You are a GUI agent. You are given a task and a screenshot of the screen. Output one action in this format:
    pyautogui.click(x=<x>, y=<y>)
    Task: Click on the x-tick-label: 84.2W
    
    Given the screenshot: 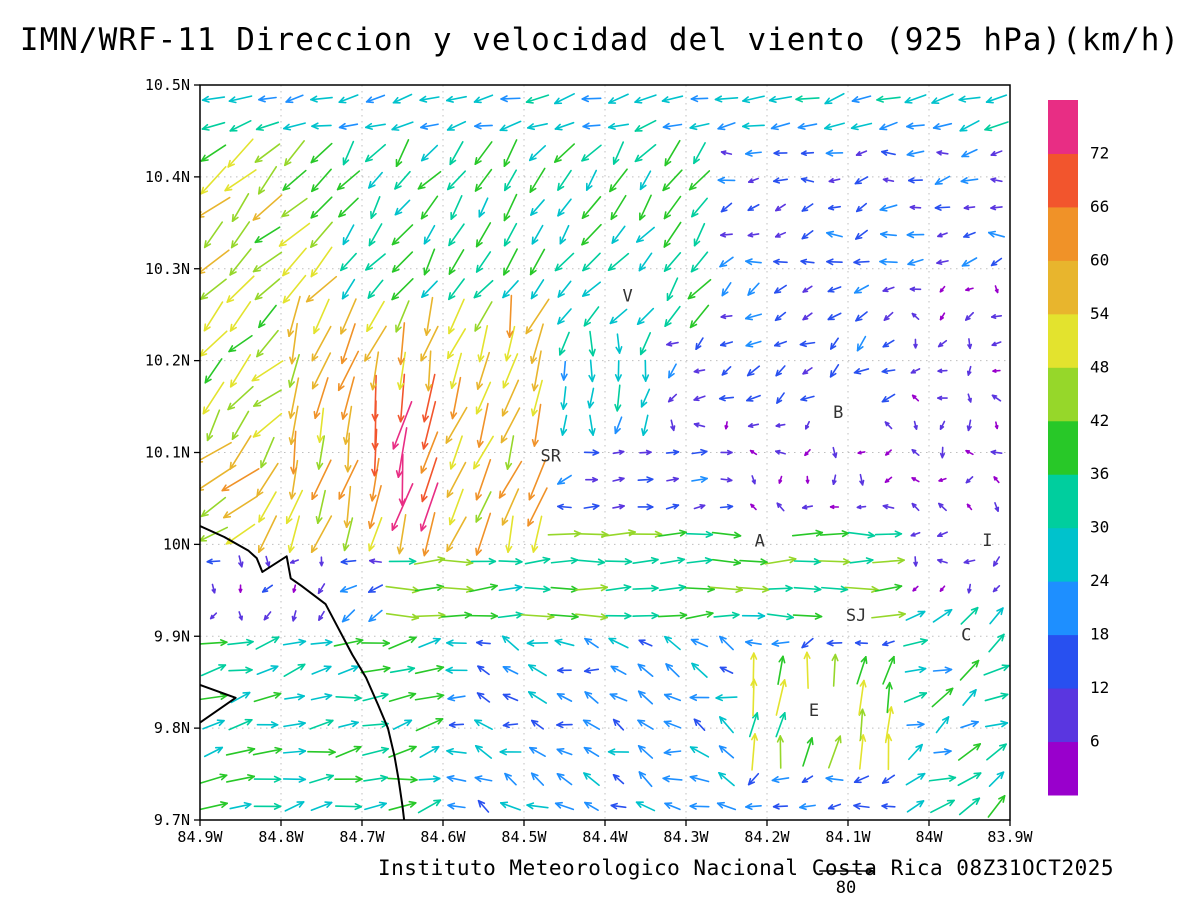 What is the action you would take?
    pyautogui.click(x=767, y=837)
    